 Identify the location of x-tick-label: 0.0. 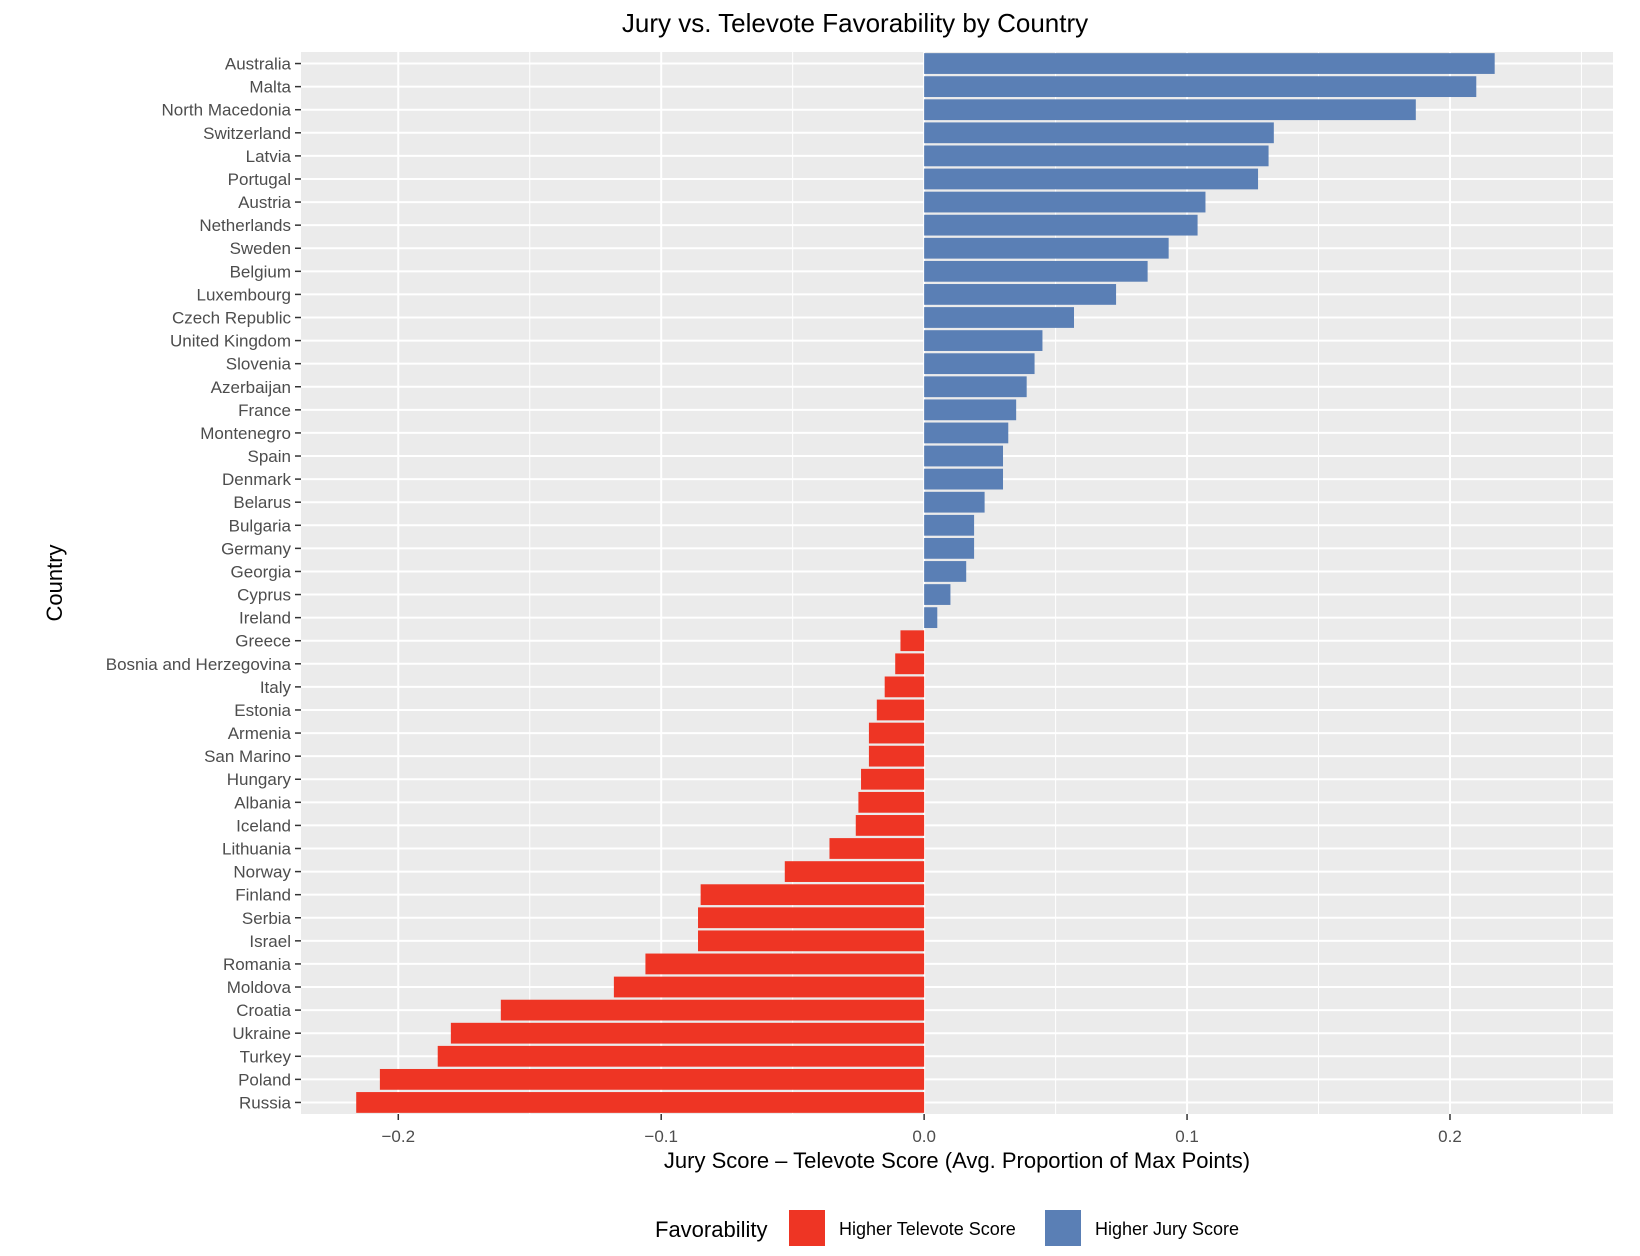
(924, 1136).